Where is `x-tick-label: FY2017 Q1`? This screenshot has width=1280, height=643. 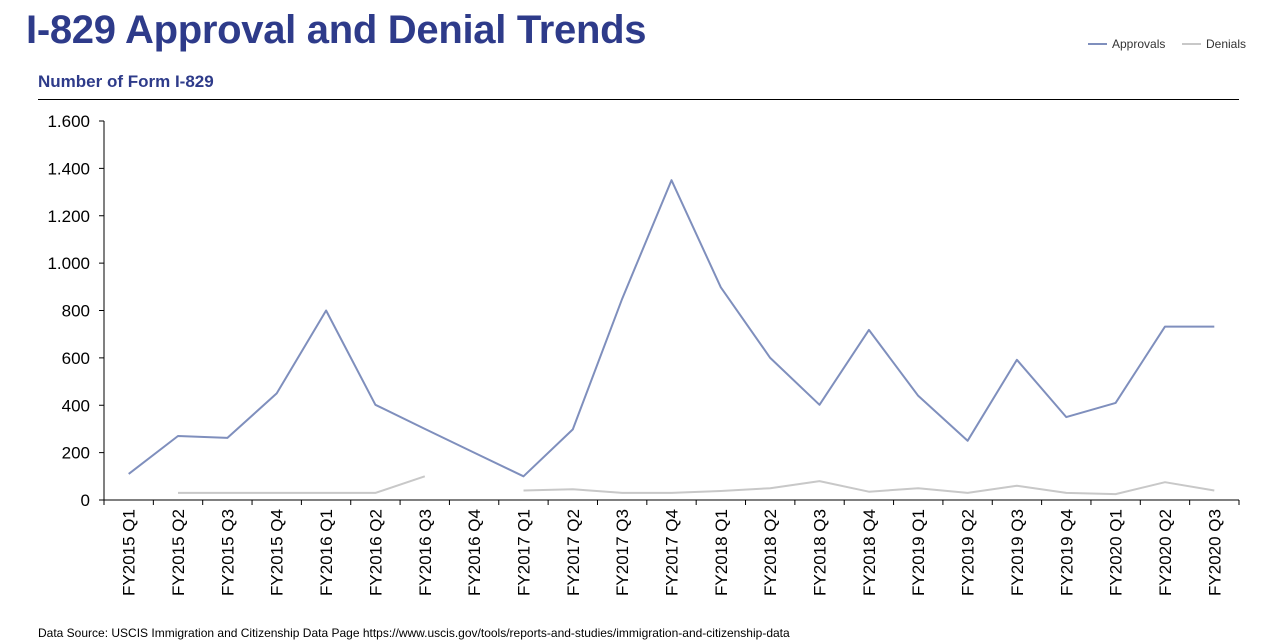 x-tick-label: FY2017 Q1 is located at coordinates (523, 552).